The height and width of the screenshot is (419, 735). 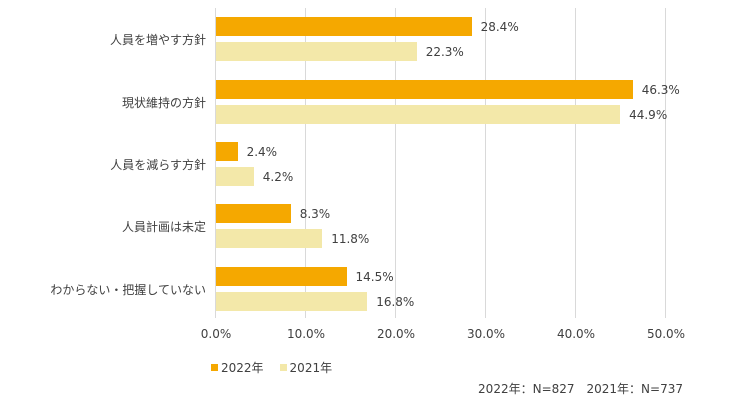 What do you see at coordinates (580, 389) in the screenshot?
I see `sample-size-note: 2022年：N=827 2021年：N=737` at bounding box center [580, 389].